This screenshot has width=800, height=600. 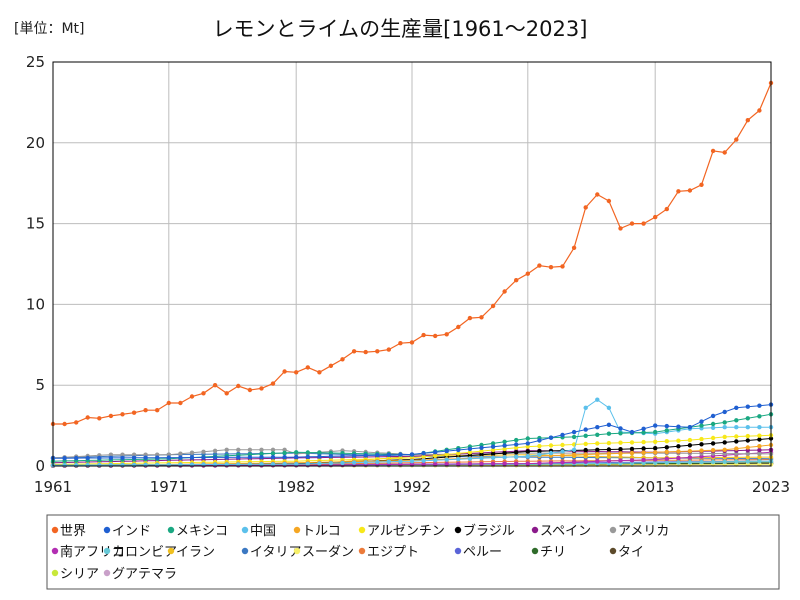 I want to click on legend-item: ペルー, so click(x=478, y=552).